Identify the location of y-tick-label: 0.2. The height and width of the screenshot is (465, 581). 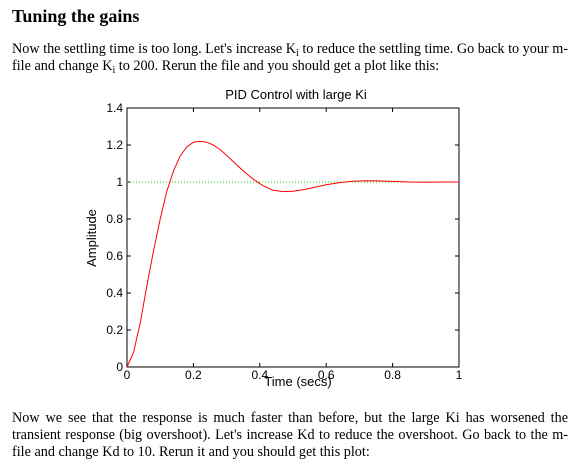
(114, 330).